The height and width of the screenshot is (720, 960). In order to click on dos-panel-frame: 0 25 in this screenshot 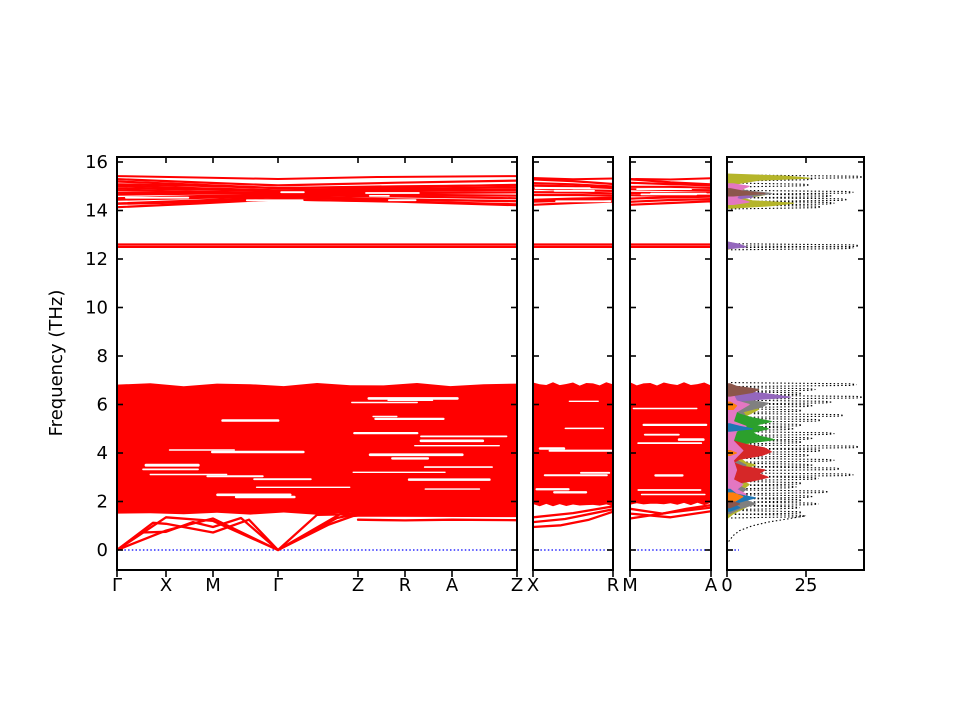, I will do `click(793, 376)`.